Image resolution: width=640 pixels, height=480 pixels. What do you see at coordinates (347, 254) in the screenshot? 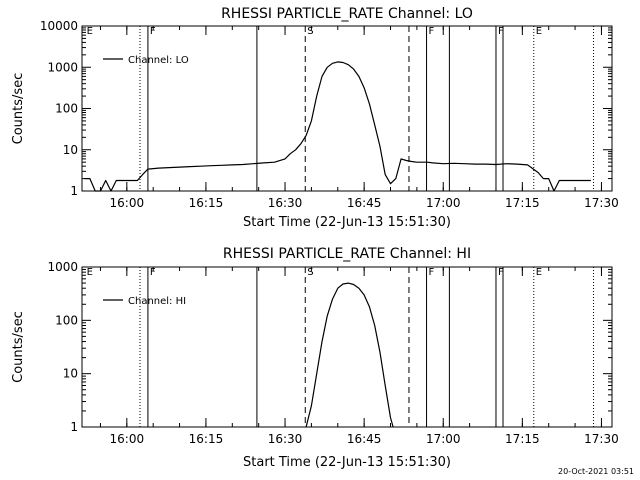
I see `chart-title: RHESSI PARTICLE_RATE Channel: HI` at bounding box center [347, 254].